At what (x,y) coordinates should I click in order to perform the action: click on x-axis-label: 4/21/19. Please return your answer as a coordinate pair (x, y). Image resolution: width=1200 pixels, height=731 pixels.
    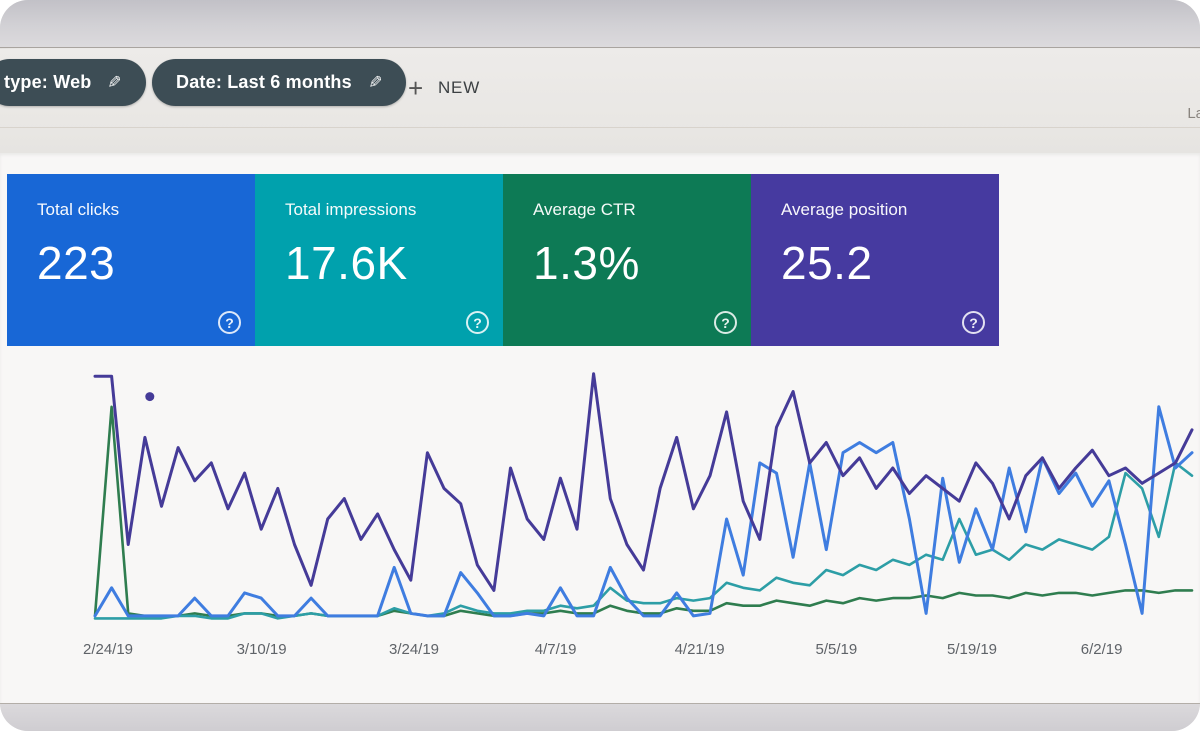
    Looking at the image, I should click on (699, 649).